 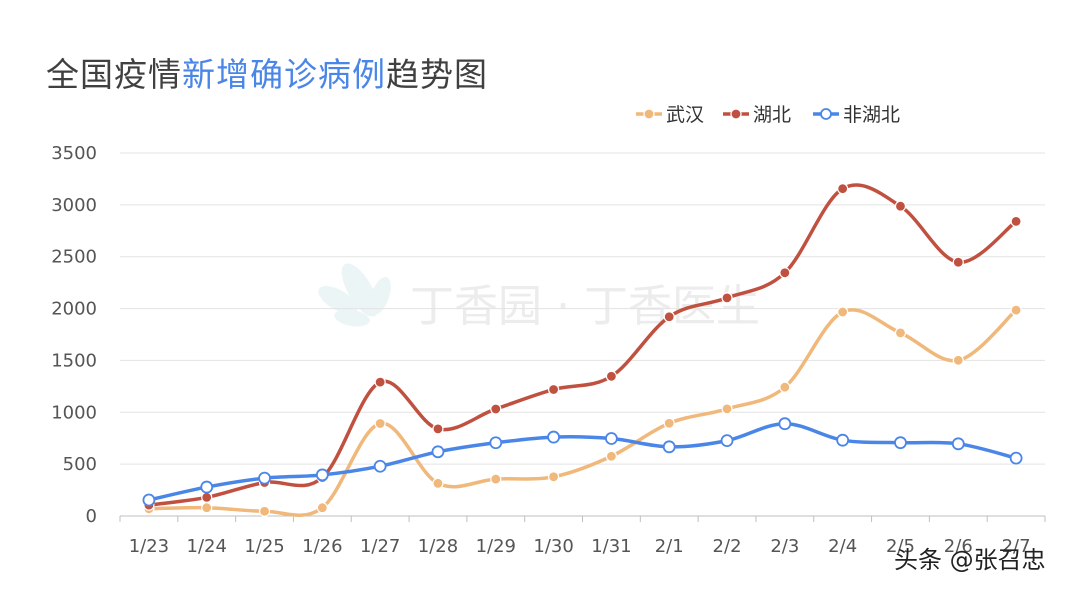 I want to click on x-tick-label: 1/28, so click(x=438, y=546).